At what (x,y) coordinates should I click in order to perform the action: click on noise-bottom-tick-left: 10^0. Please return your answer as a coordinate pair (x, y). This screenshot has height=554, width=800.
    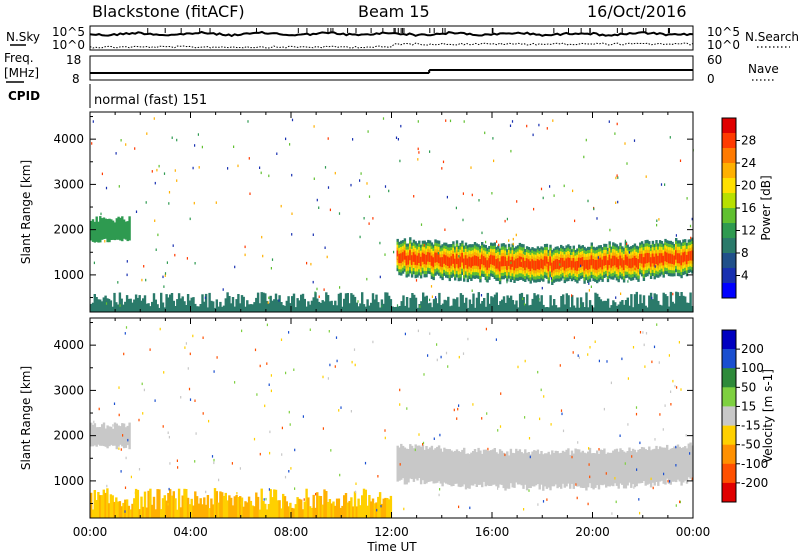
    Looking at the image, I should click on (68, 45).